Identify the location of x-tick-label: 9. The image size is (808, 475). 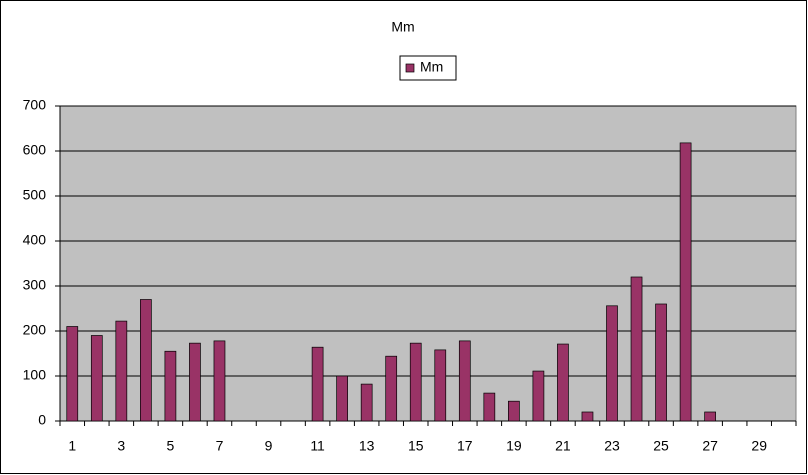
(269, 446).